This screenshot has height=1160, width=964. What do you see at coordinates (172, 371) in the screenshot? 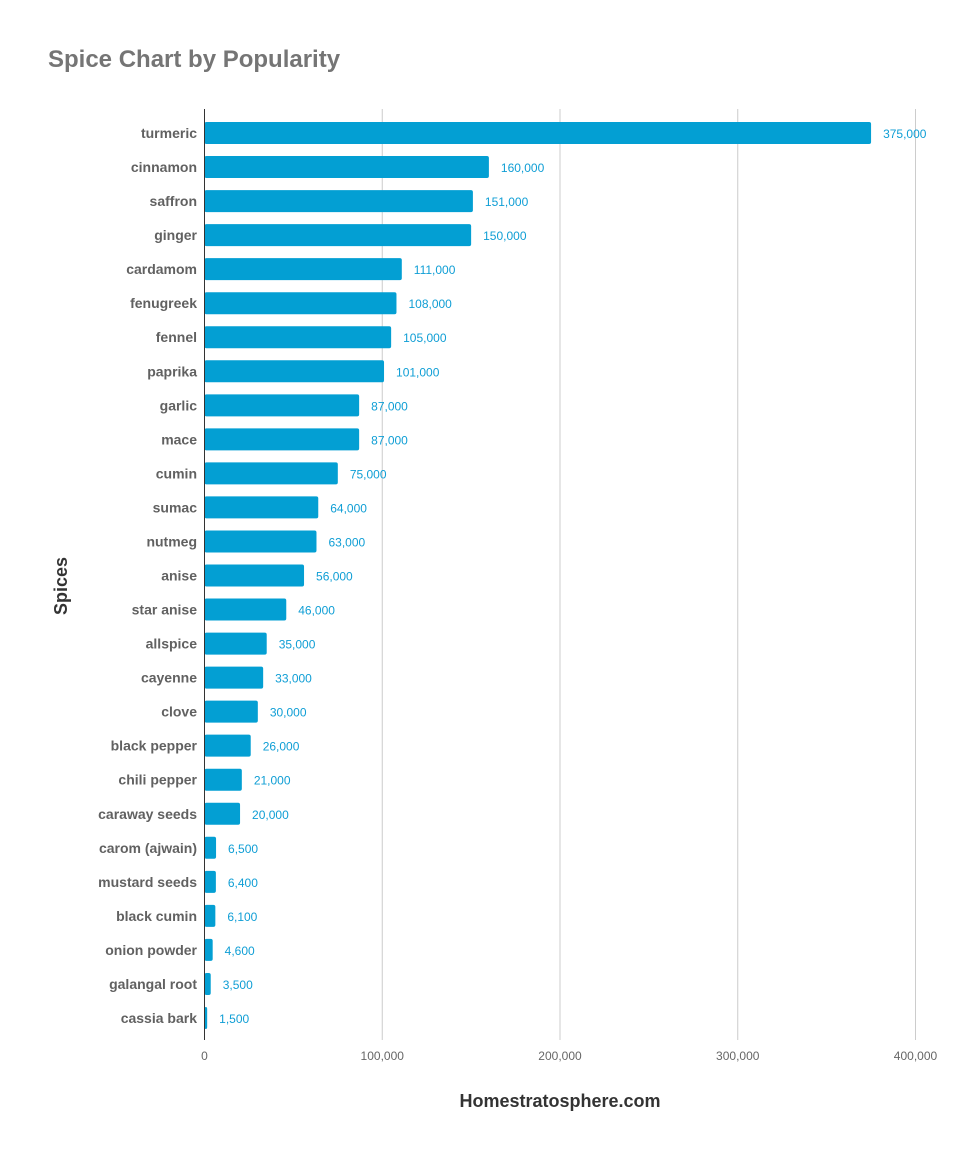
I see `category-label: paprika` at bounding box center [172, 371].